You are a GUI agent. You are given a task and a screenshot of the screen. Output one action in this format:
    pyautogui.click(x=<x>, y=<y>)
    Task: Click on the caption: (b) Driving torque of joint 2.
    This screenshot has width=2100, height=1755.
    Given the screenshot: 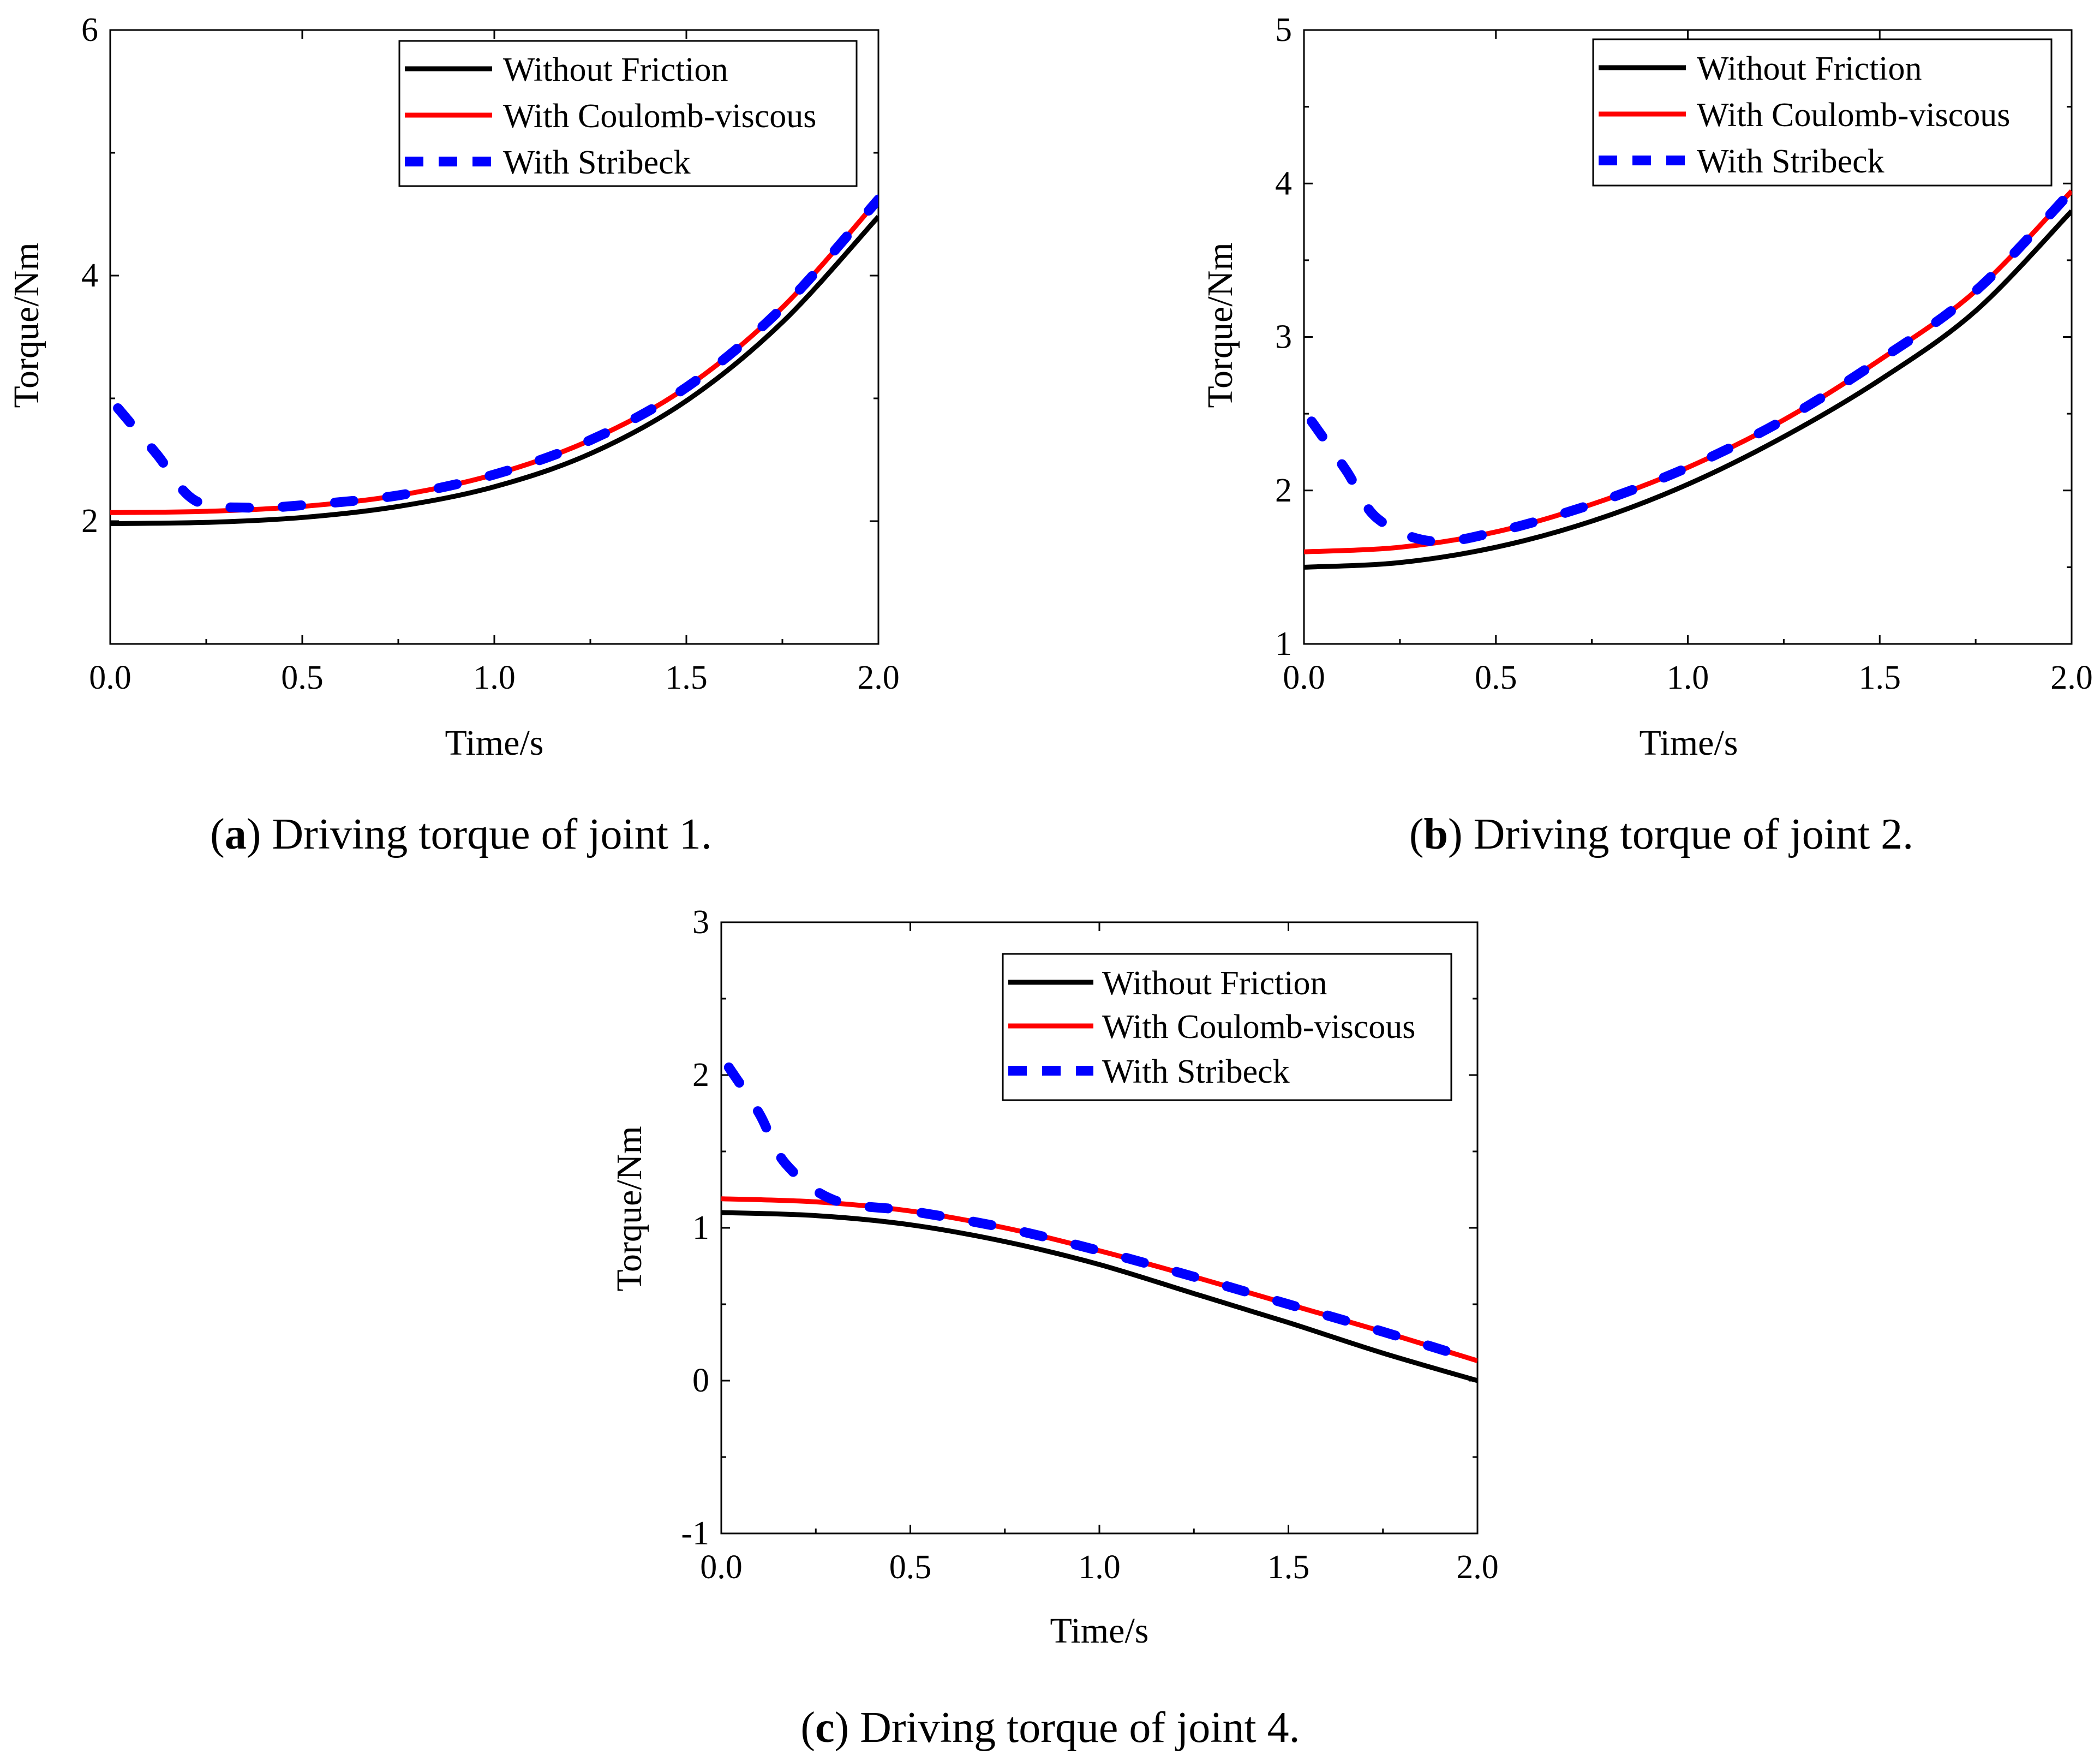 What is the action you would take?
    pyautogui.click(x=1661, y=834)
    